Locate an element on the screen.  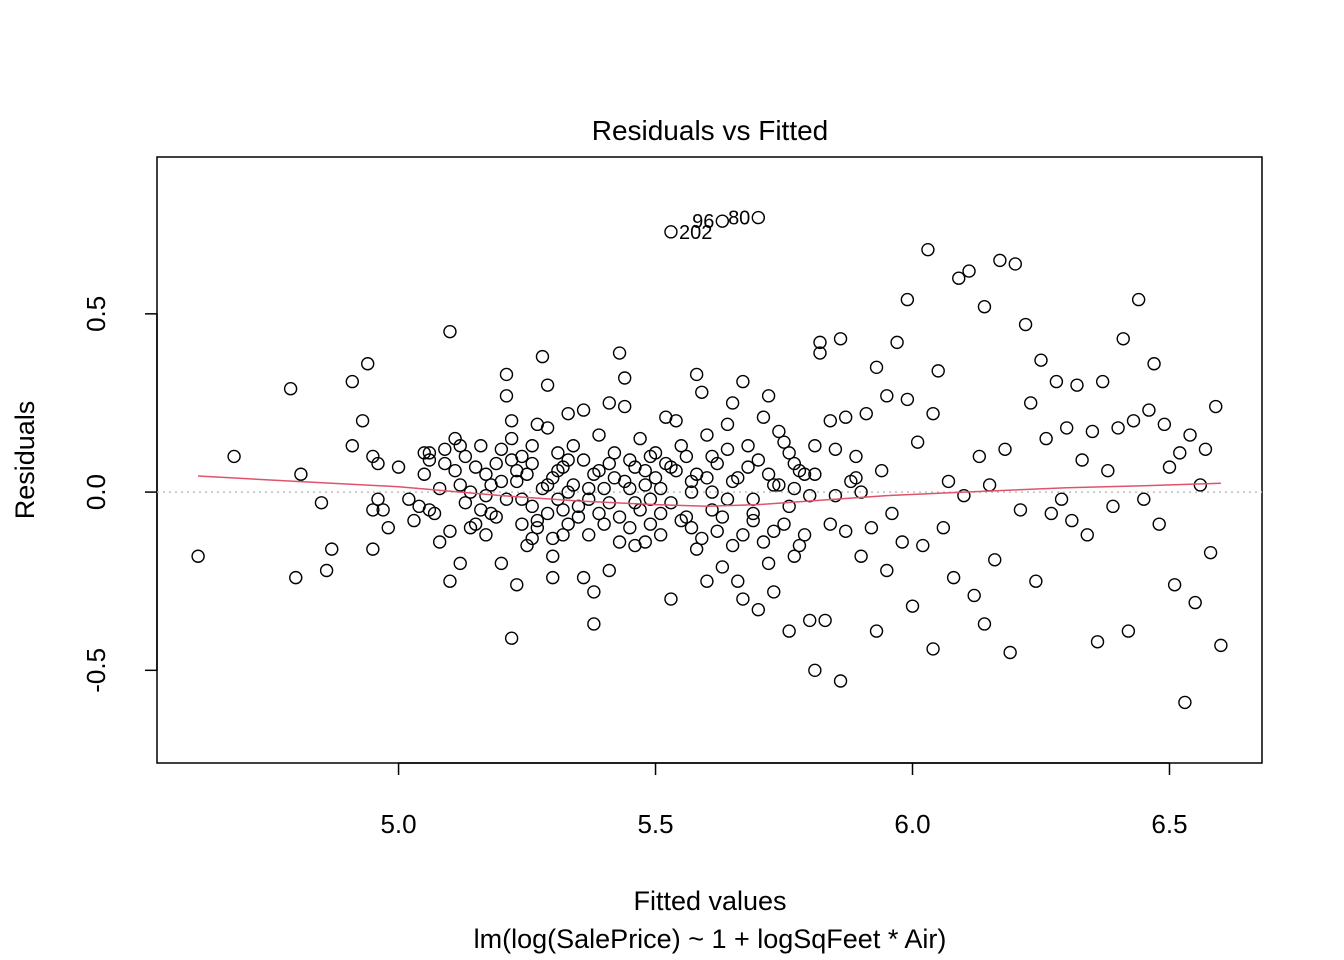
point-label: 96 is located at coordinates (703, 222).